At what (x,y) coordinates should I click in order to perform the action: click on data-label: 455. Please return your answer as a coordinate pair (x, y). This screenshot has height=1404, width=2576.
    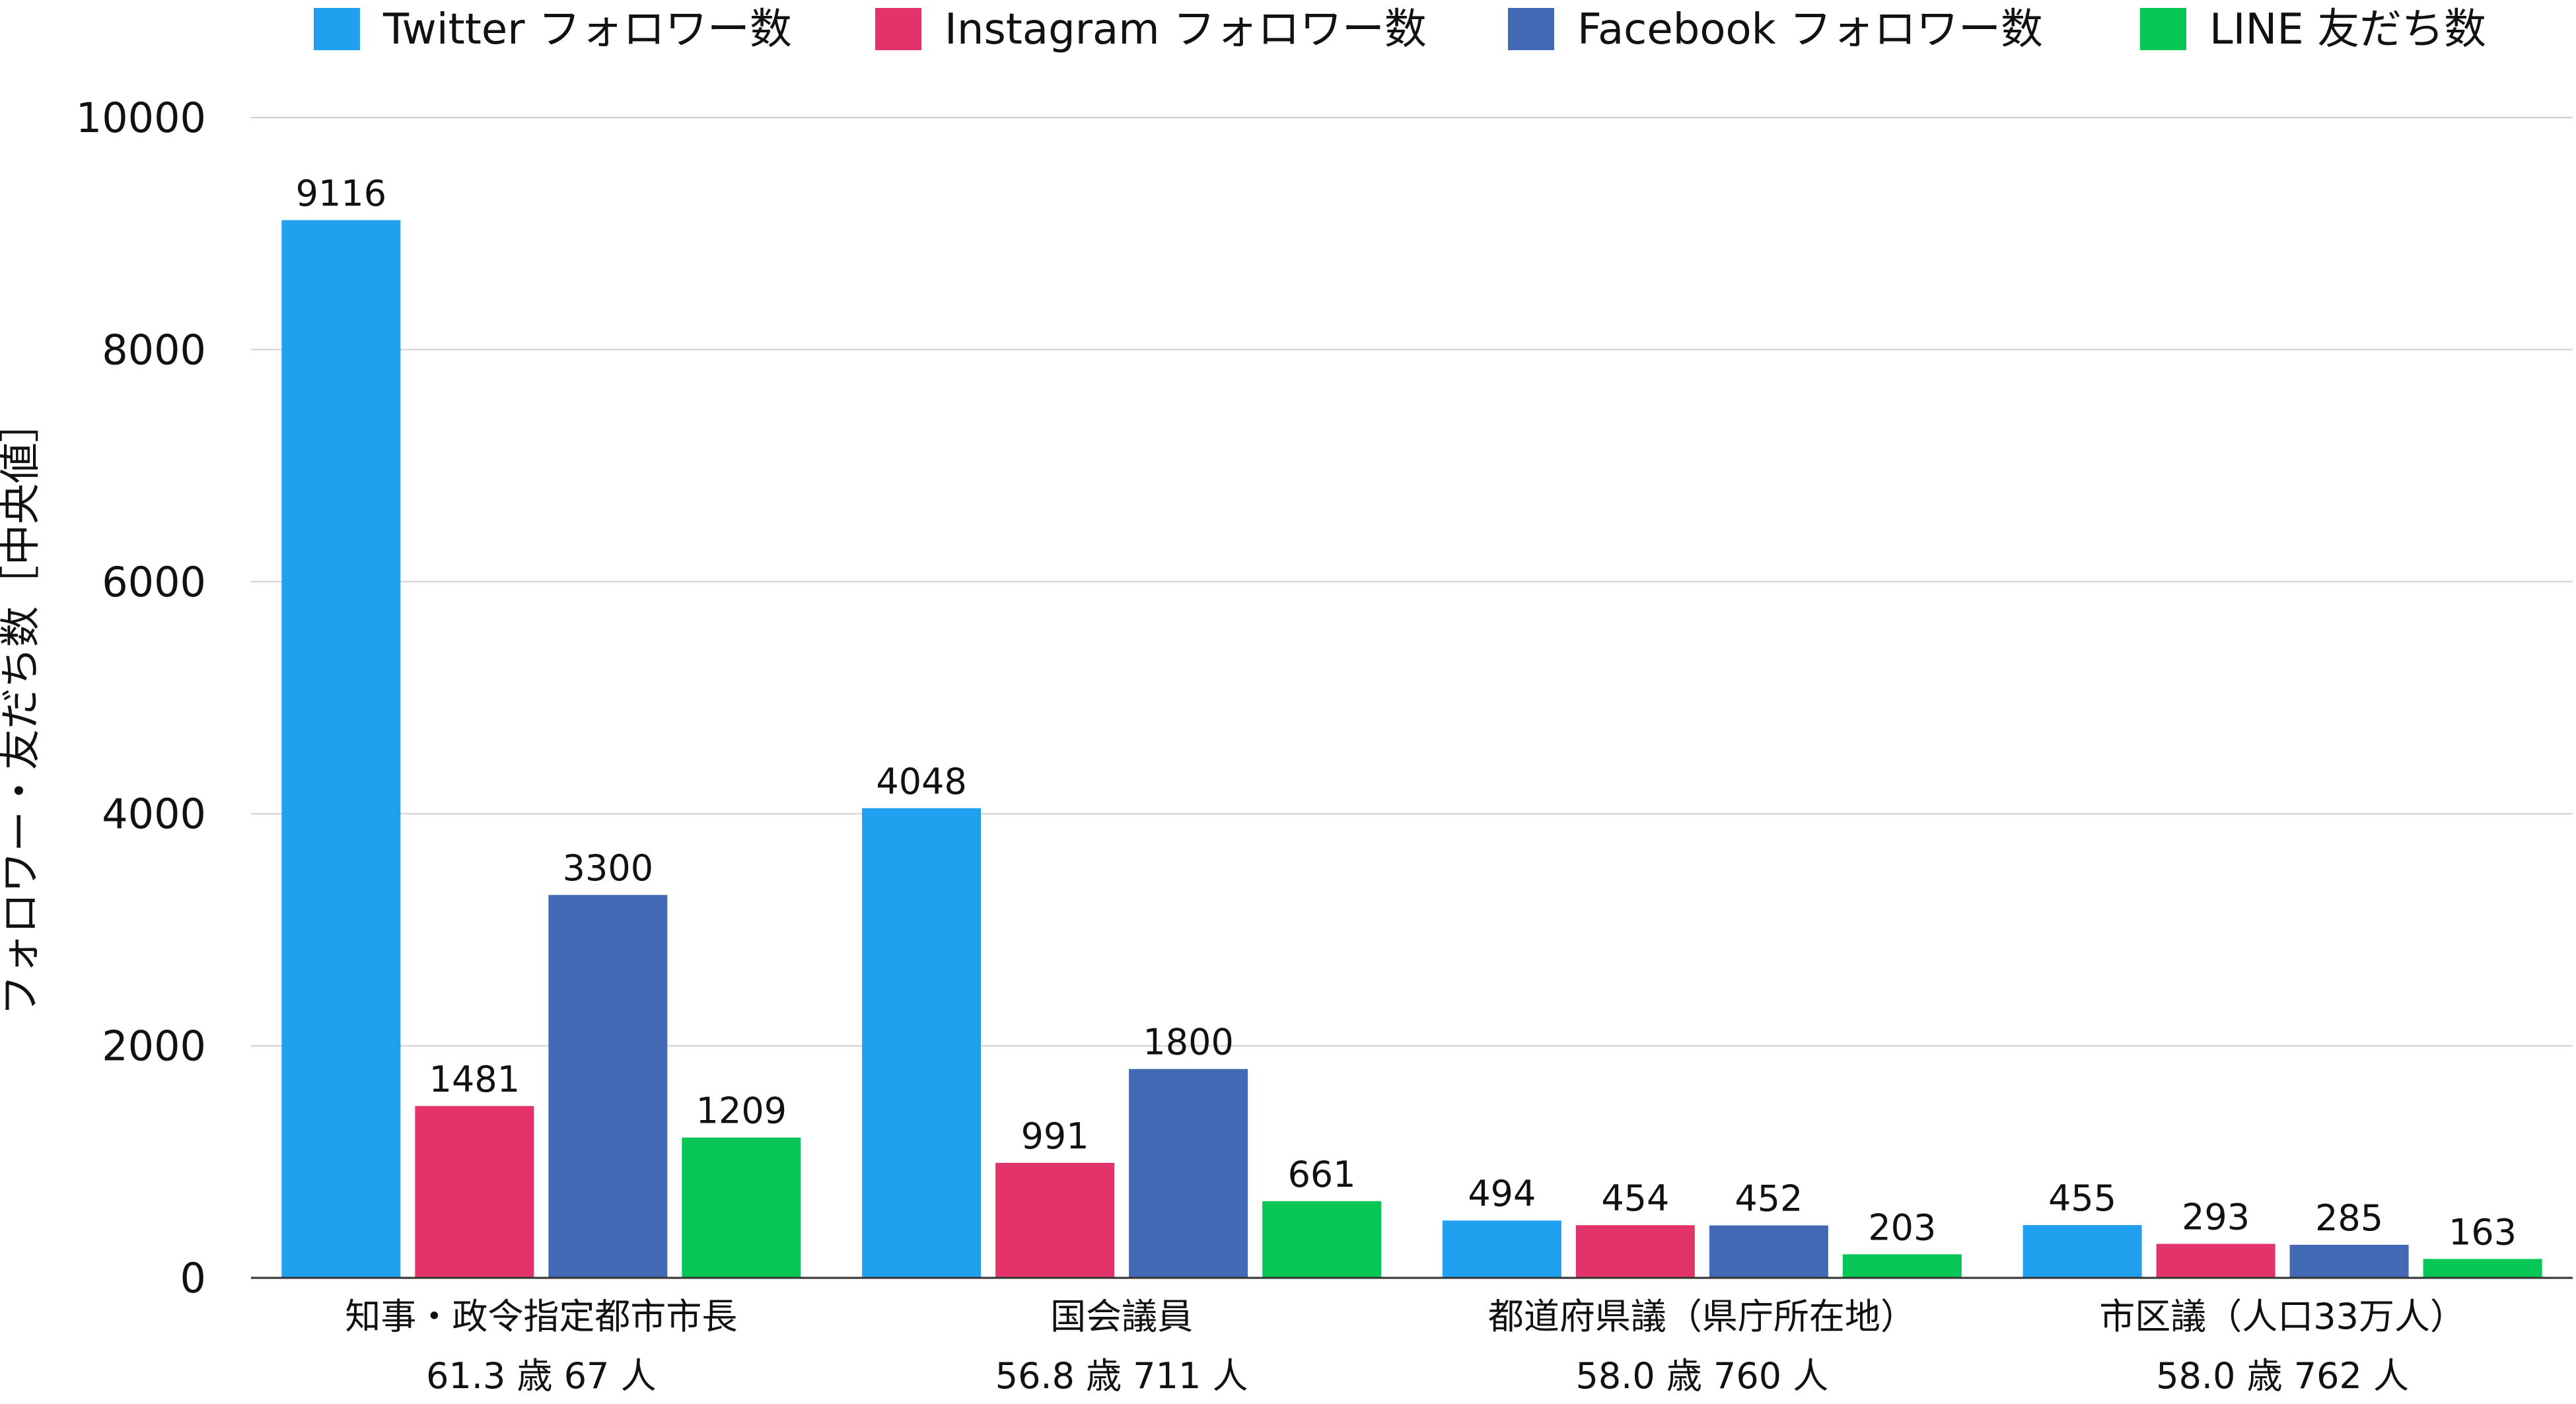
    Looking at the image, I should click on (2082, 1198).